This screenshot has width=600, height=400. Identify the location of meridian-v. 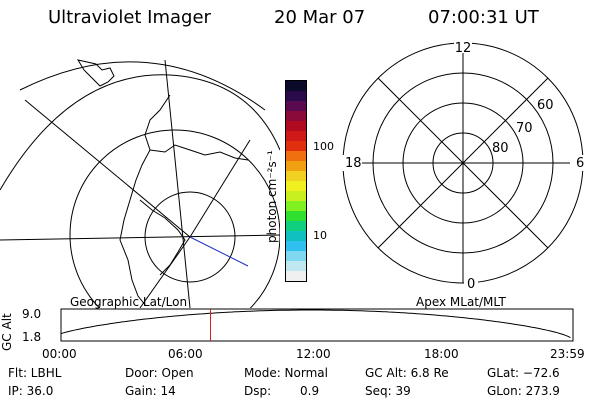
(177, 183).